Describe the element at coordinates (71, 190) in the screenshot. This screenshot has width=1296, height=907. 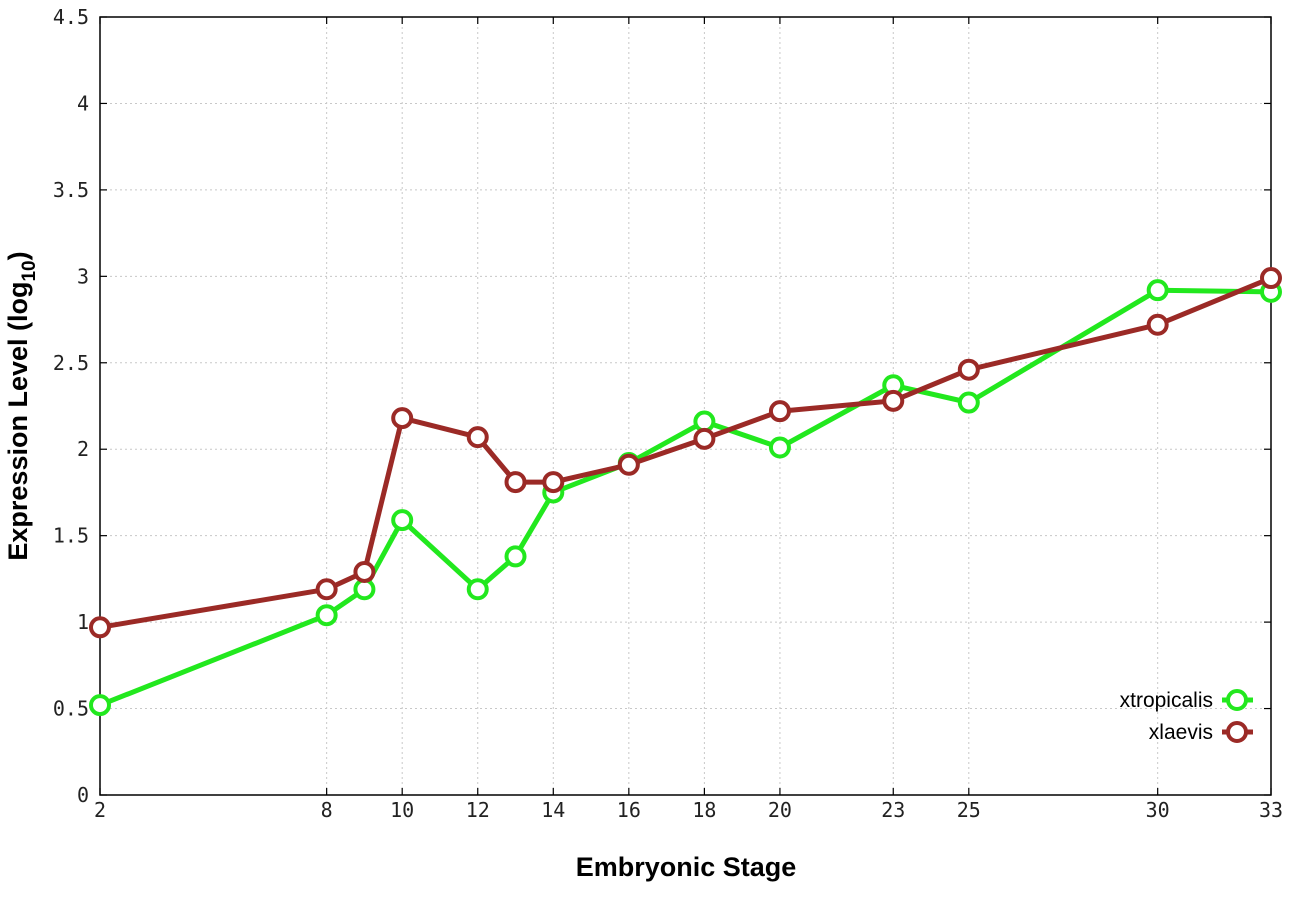
I see `y-tick-label: 3.5` at that location.